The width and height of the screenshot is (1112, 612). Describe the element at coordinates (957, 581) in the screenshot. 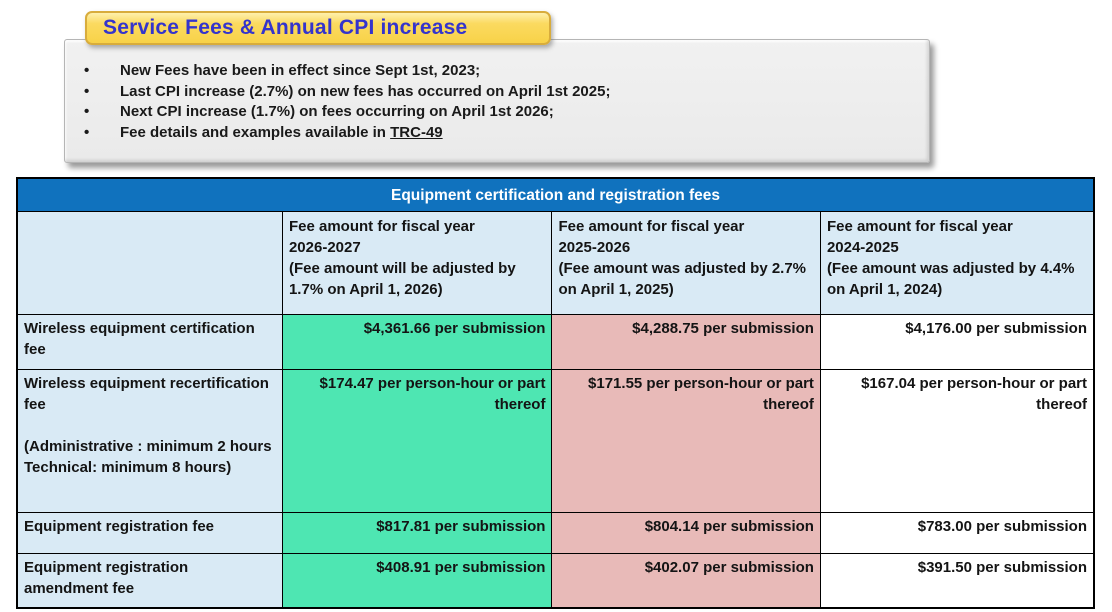

I see `fee-cell-fy2024-2025: $391.50 per submission` at that location.